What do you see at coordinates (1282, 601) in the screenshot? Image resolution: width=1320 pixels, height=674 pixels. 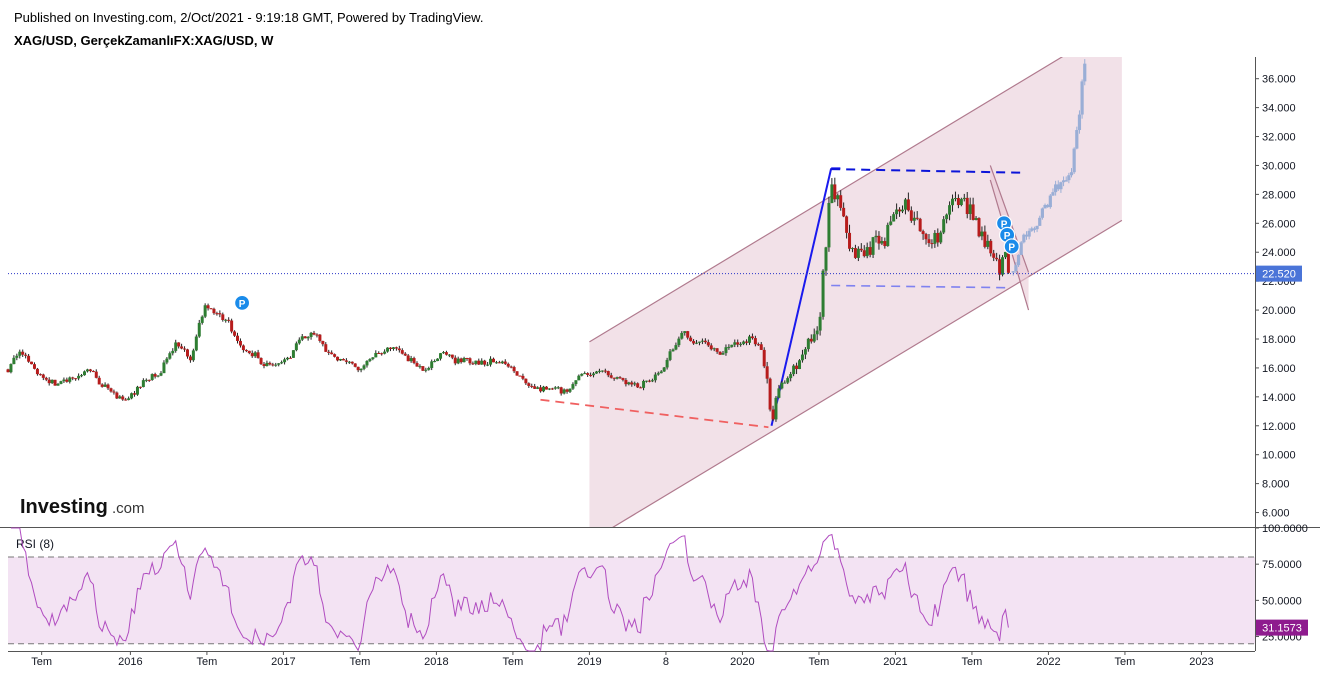 I see `rsi-tick-label: 50.0000` at bounding box center [1282, 601].